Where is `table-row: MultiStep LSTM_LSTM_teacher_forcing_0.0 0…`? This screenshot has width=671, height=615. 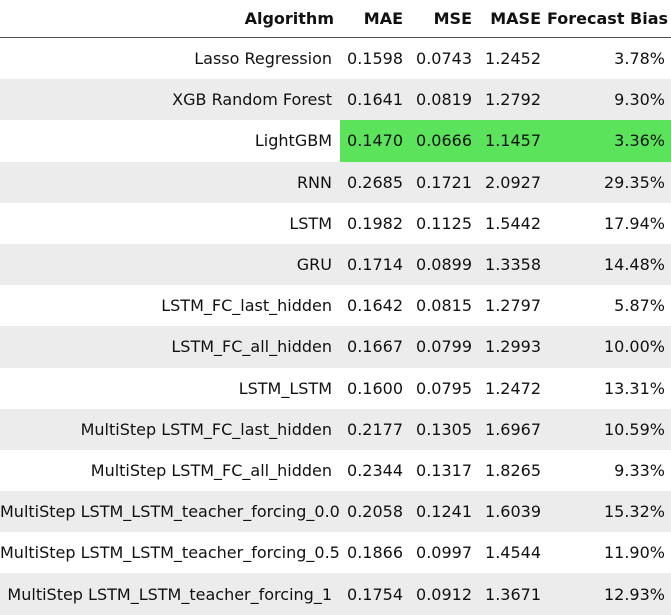 table-row: MultiStep LSTM_LSTM_teacher_forcing_0.0 0… is located at coordinates (335, 512).